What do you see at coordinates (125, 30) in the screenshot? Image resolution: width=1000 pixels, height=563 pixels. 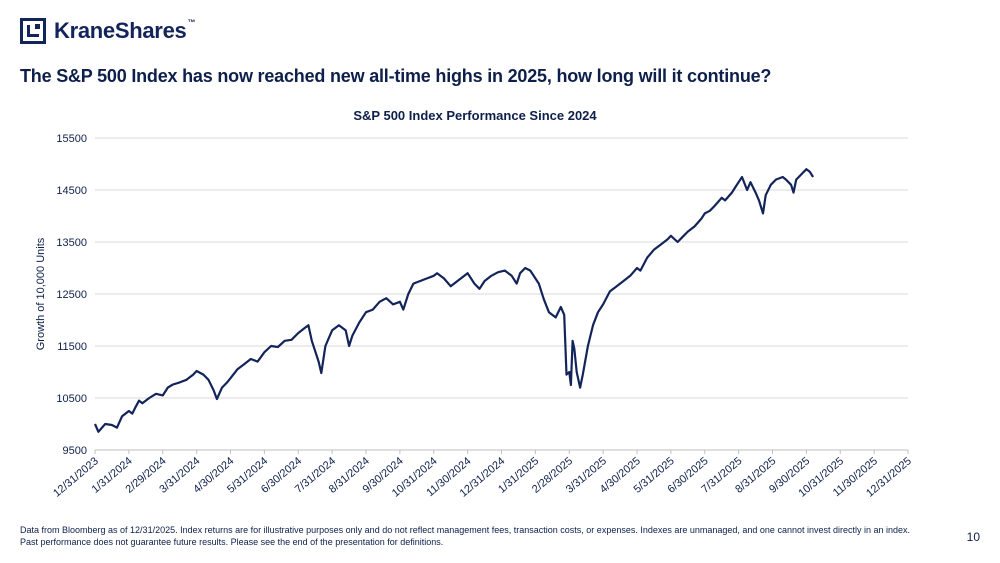 I see `logo-wordmark: KraneShares™` at bounding box center [125, 30].